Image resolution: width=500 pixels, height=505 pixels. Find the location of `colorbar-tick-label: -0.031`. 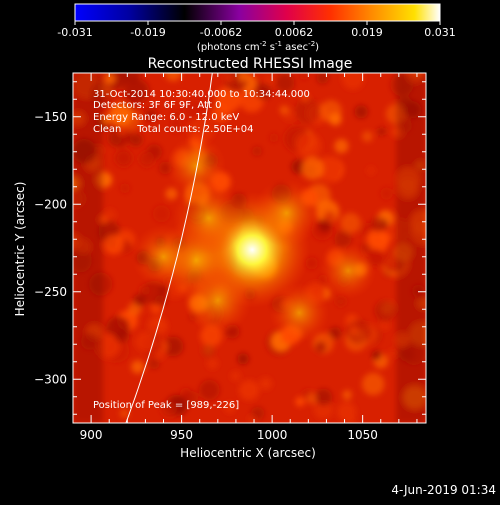

colorbar-tick-label: -0.031 is located at coordinates (74, 32).